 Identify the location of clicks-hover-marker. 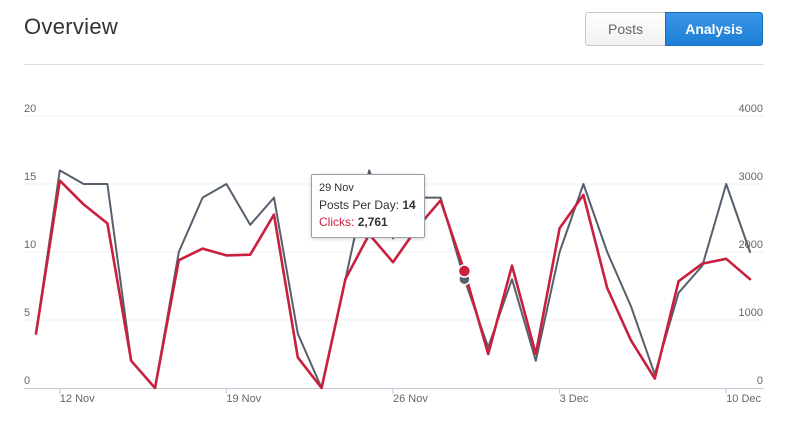
(464, 271).